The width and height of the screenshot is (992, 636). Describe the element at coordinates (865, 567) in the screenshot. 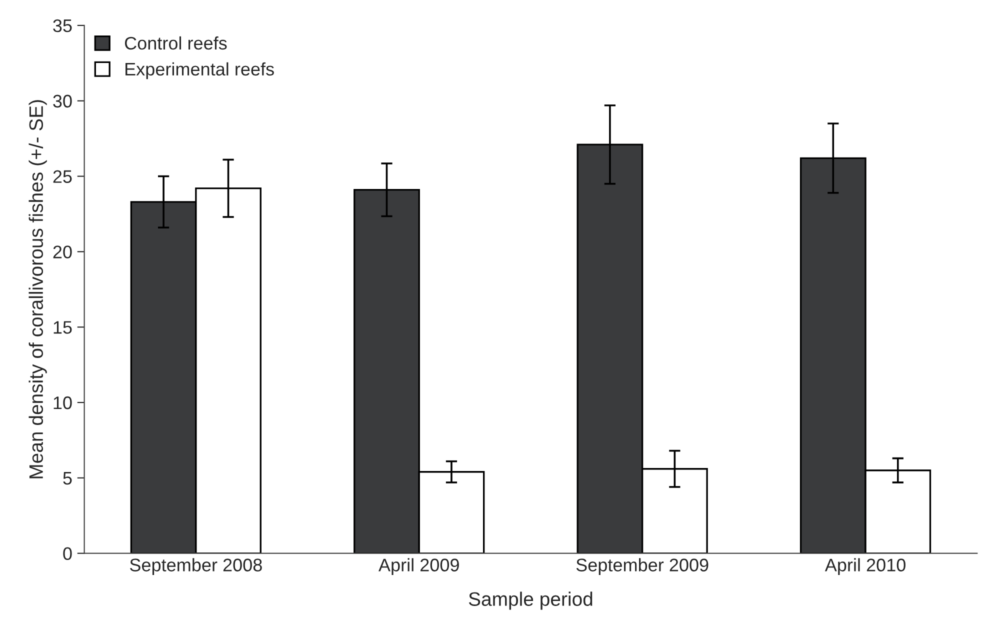

I see `x-tick-label: April 2010` at that location.